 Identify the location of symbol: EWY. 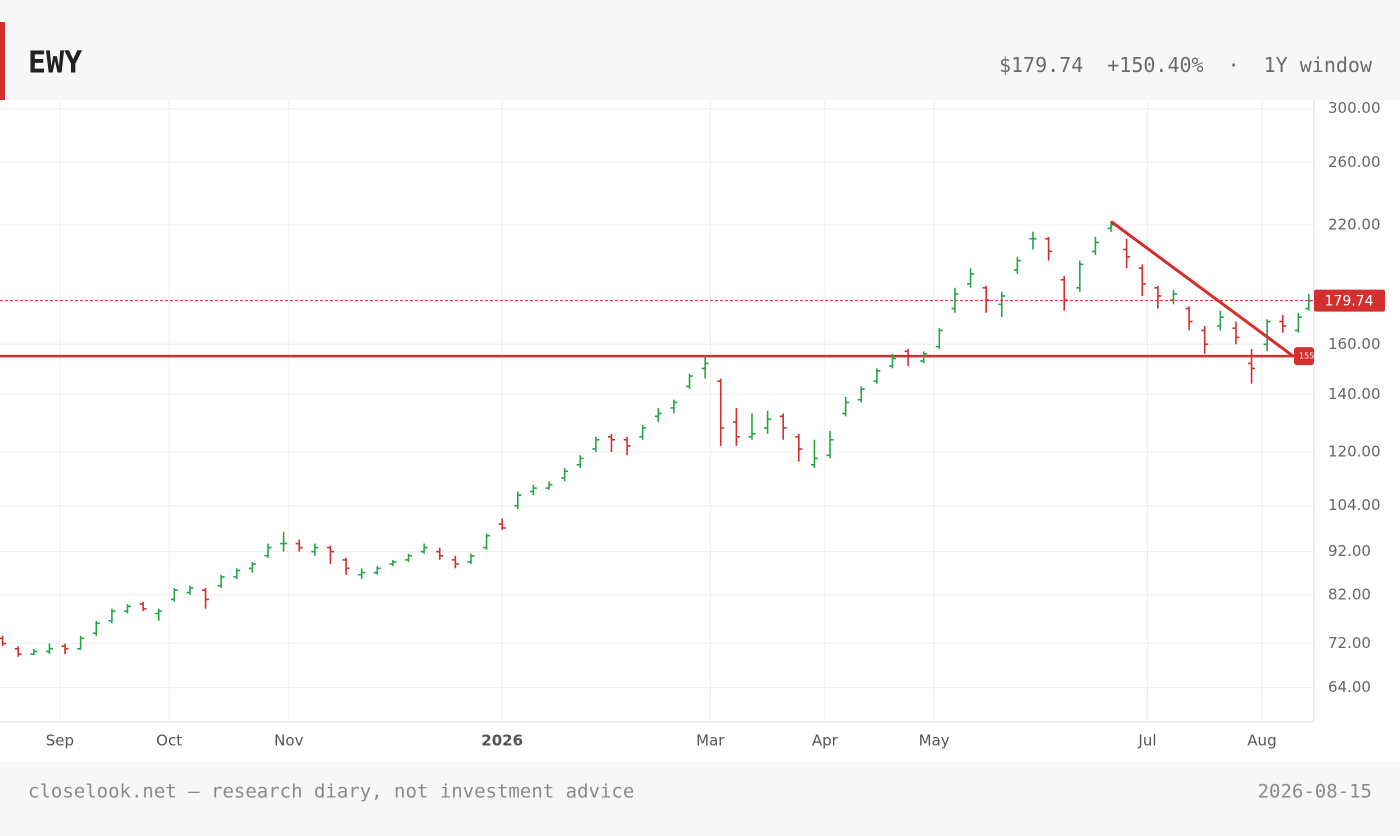
(55, 63).